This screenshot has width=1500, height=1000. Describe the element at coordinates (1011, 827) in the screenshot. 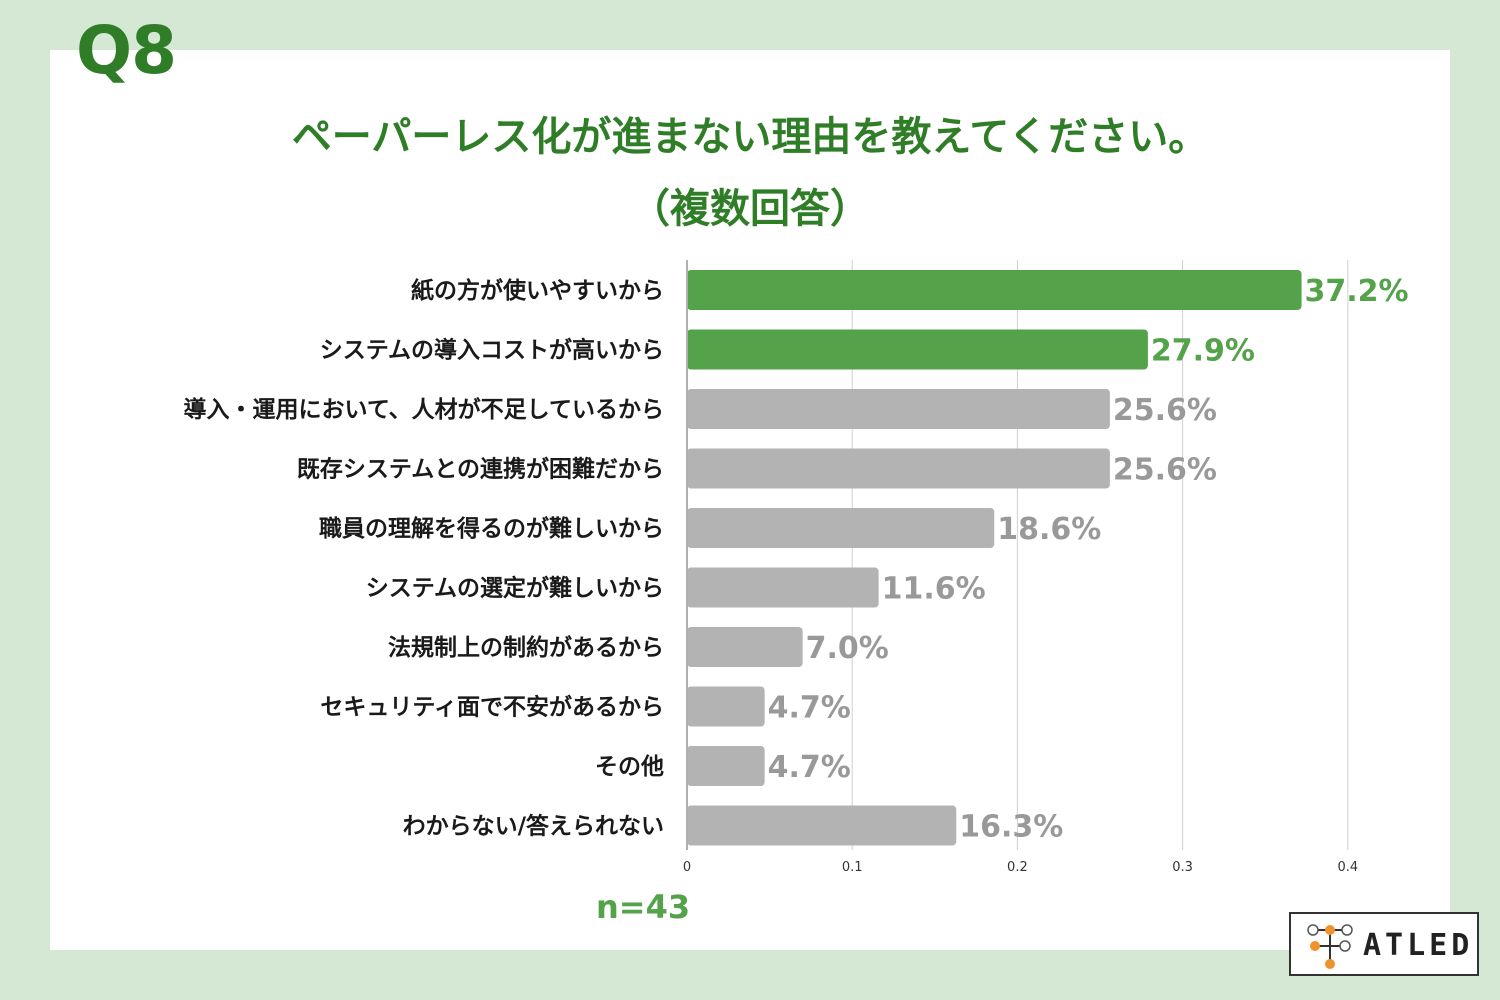

I see `value-label: 16.3%` at that location.